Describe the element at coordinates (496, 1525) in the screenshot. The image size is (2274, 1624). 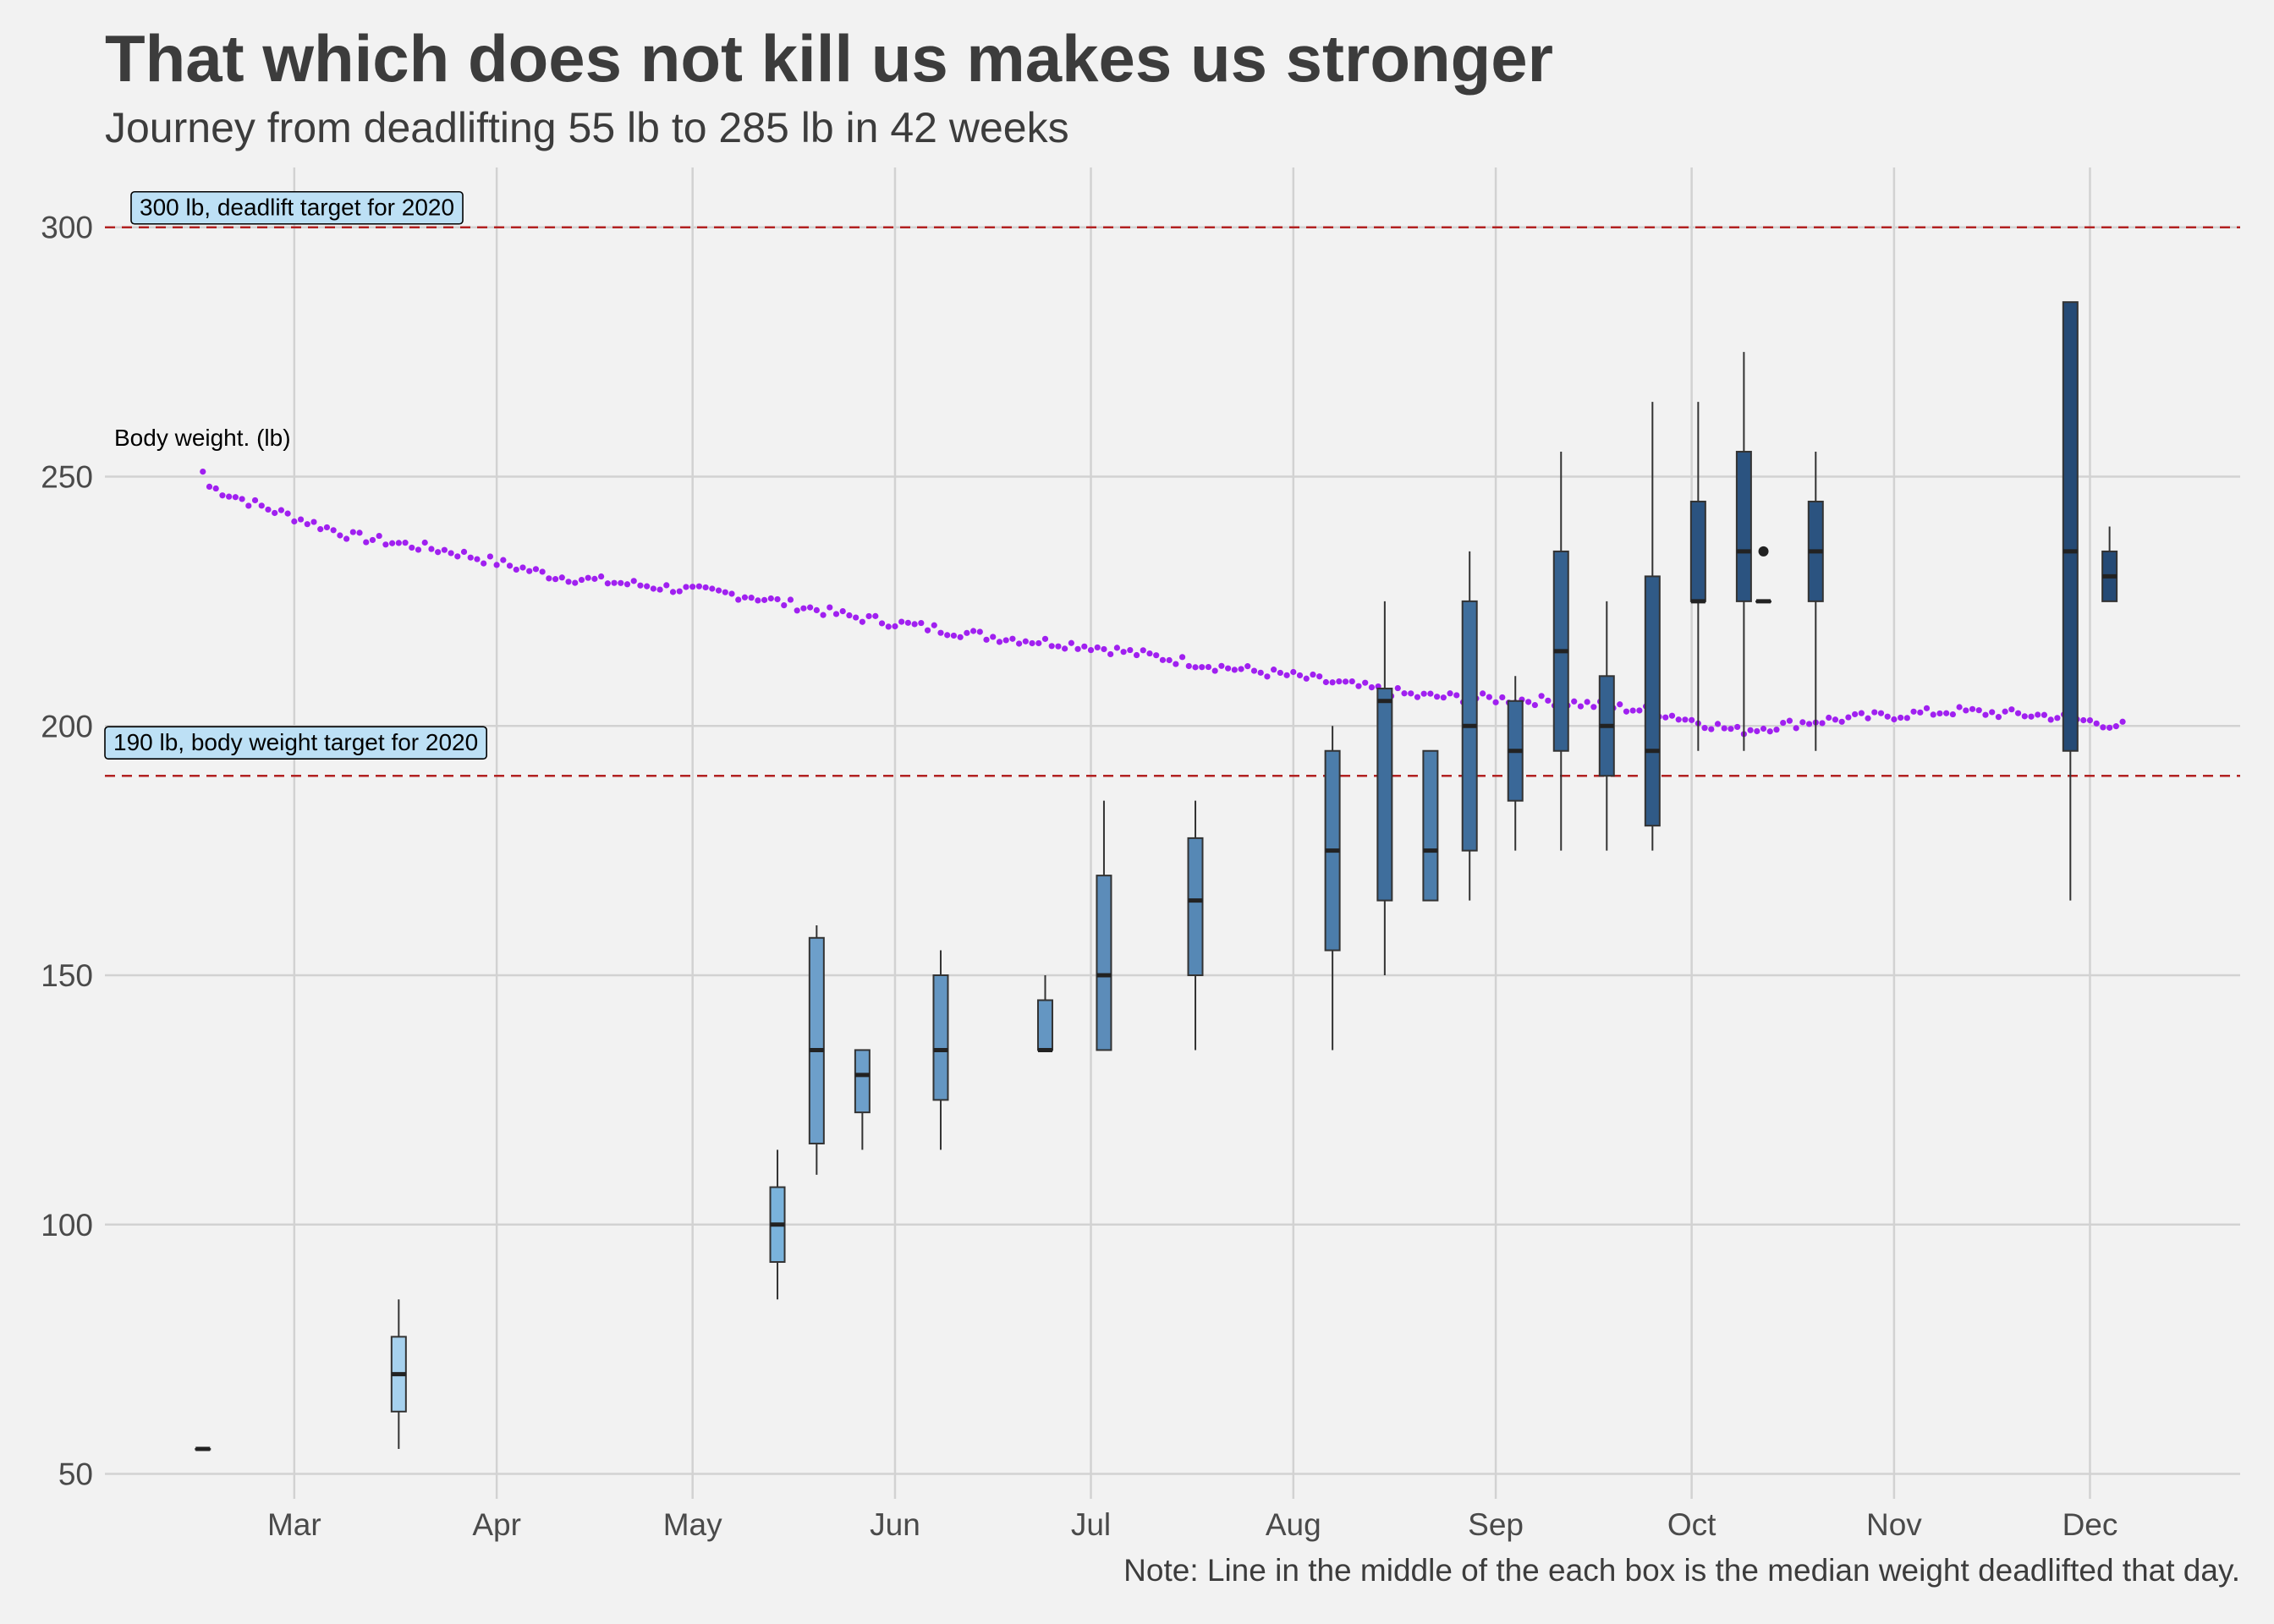
I see `x-tick-label: Apr` at that location.